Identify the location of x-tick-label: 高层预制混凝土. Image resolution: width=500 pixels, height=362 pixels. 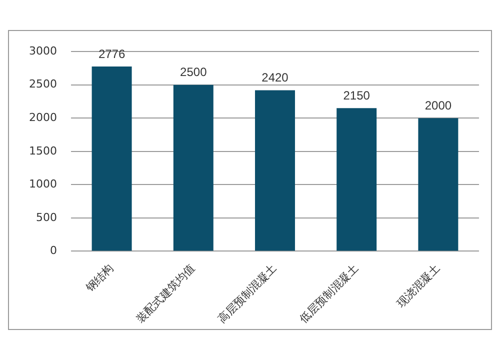
(248, 294).